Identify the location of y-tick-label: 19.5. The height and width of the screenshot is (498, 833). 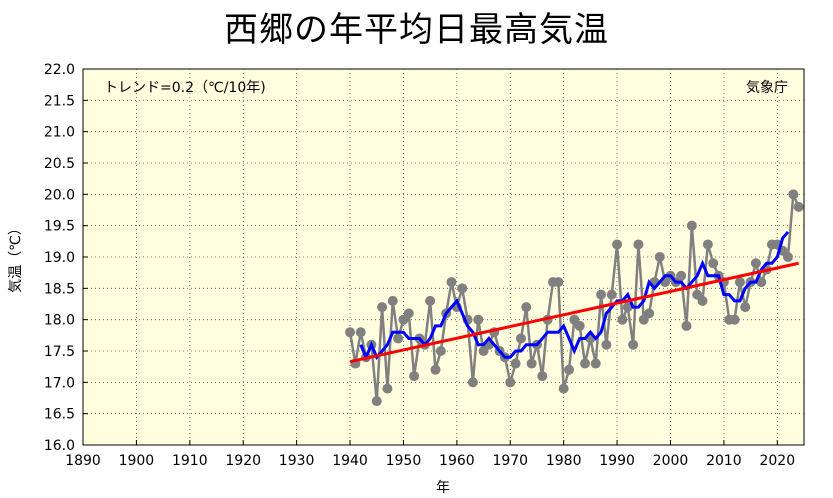
(59, 227).